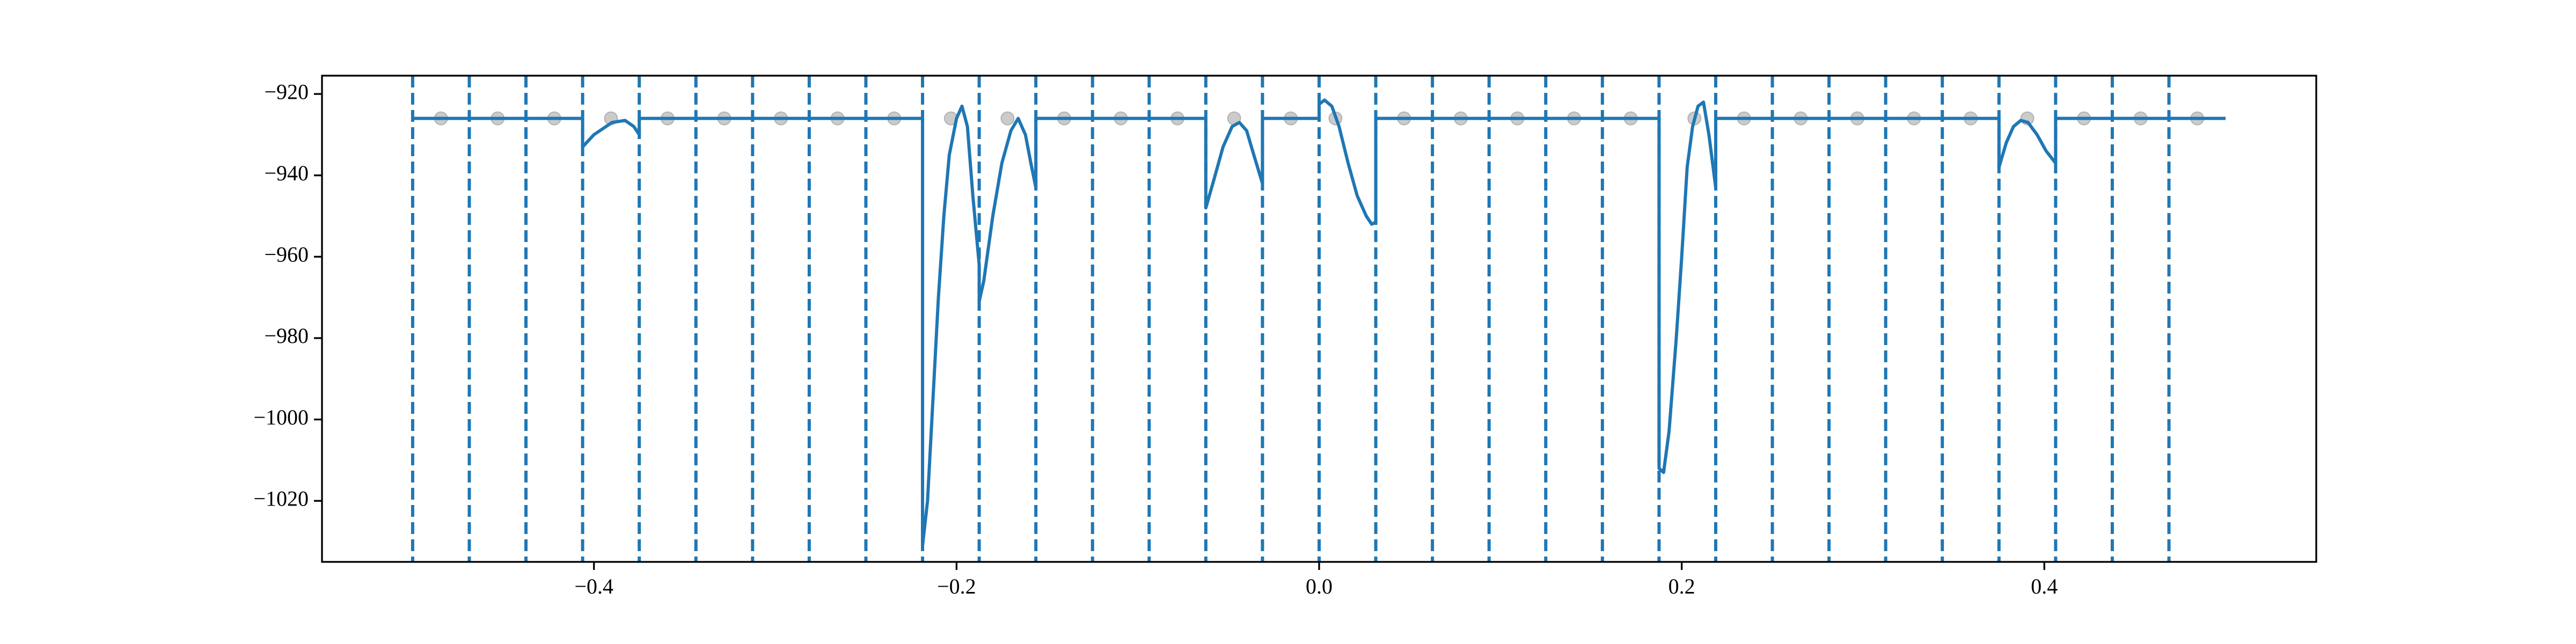 Image resolution: width=2576 pixels, height=644 pixels. What do you see at coordinates (281, 498) in the screenshot?
I see `y-tick-label: −1020` at bounding box center [281, 498].